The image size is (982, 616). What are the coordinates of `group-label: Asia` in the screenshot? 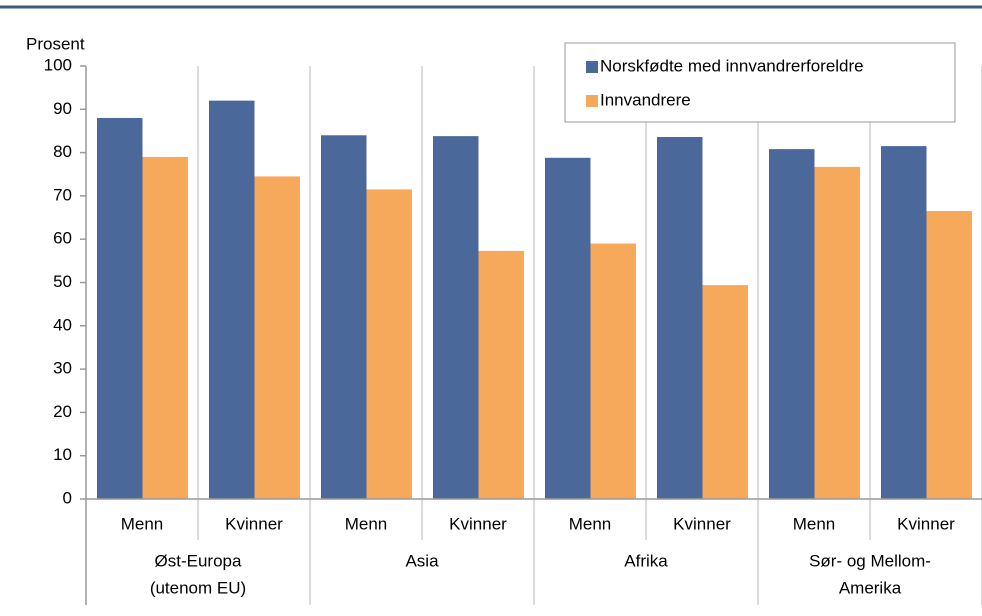 It's located at (422, 560).